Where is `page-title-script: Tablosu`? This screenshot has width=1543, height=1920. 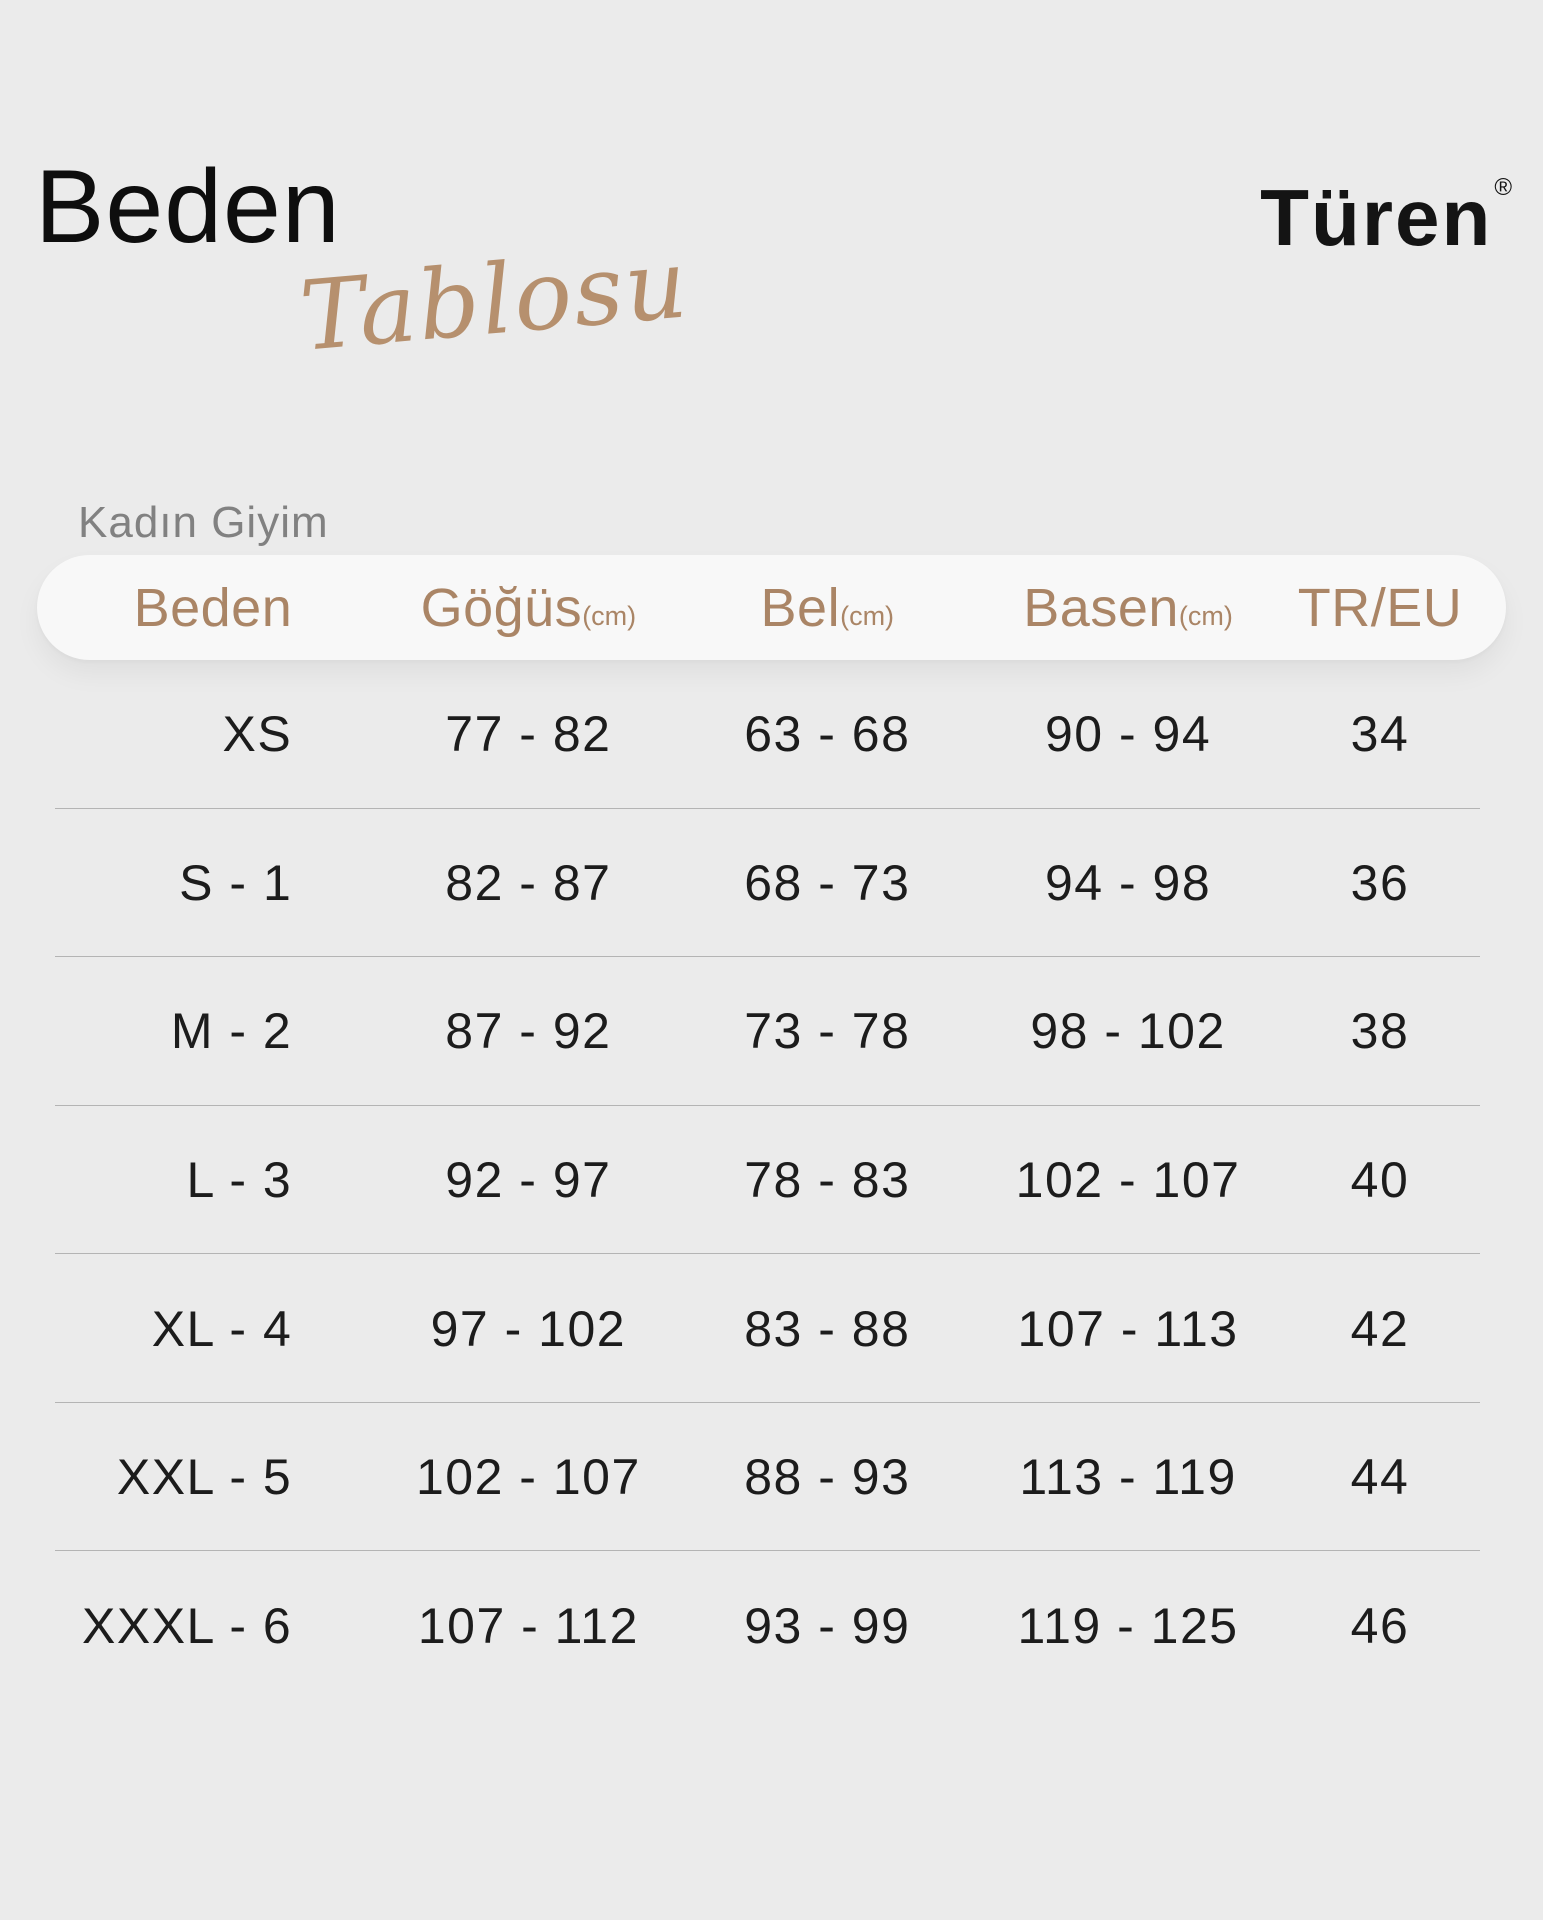
page-title-script: Tablosu is located at coordinates (494, 300).